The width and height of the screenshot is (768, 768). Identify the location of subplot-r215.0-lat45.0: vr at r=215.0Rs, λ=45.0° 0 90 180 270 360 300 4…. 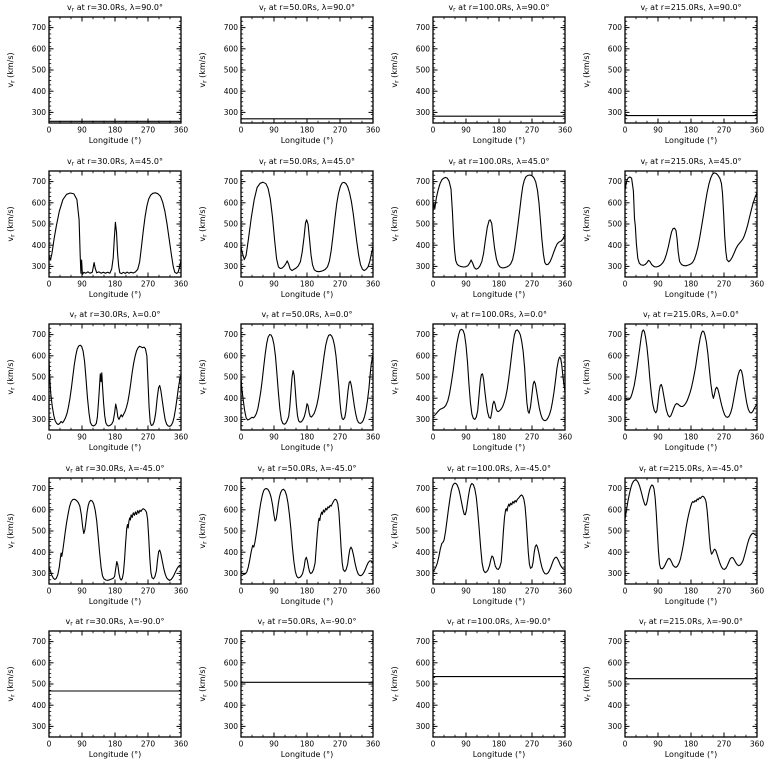
(673, 228).